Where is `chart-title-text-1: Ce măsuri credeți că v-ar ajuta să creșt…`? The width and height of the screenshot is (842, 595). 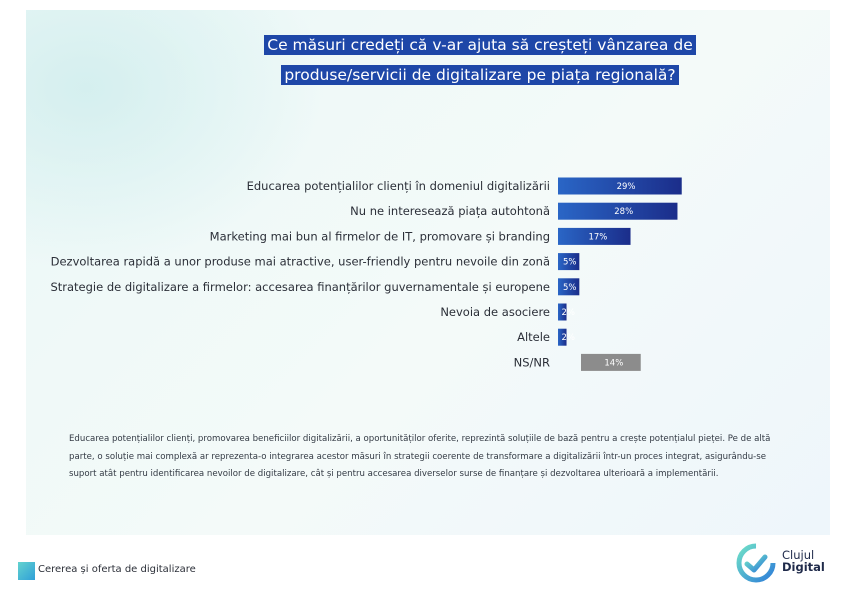
chart-title-text-1: Ce măsuri credeți că v-ar ajuta să creșt… is located at coordinates (480, 45).